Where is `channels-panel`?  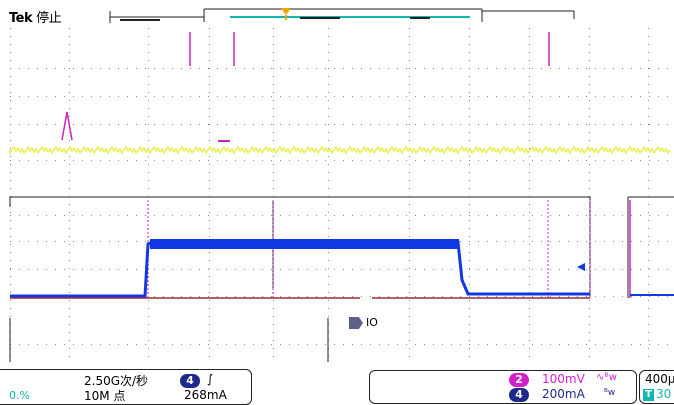 channels-panel is located at coordinates (503, 387).